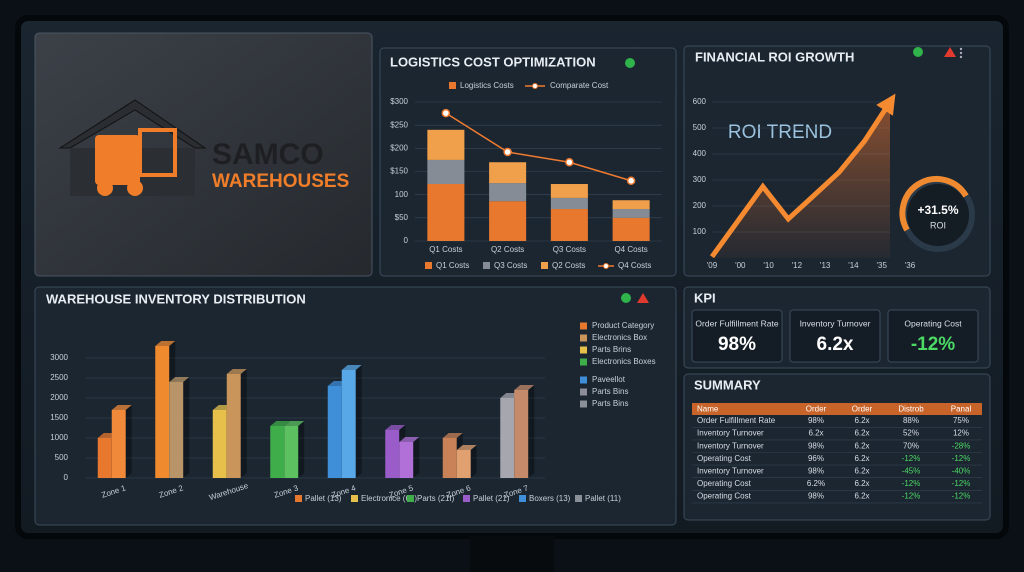  What do you see at coordinates (736, 323) in the screenshot?
I see `kpi-label: Order Fulfillment Rate` at bounding box center [736, 323].